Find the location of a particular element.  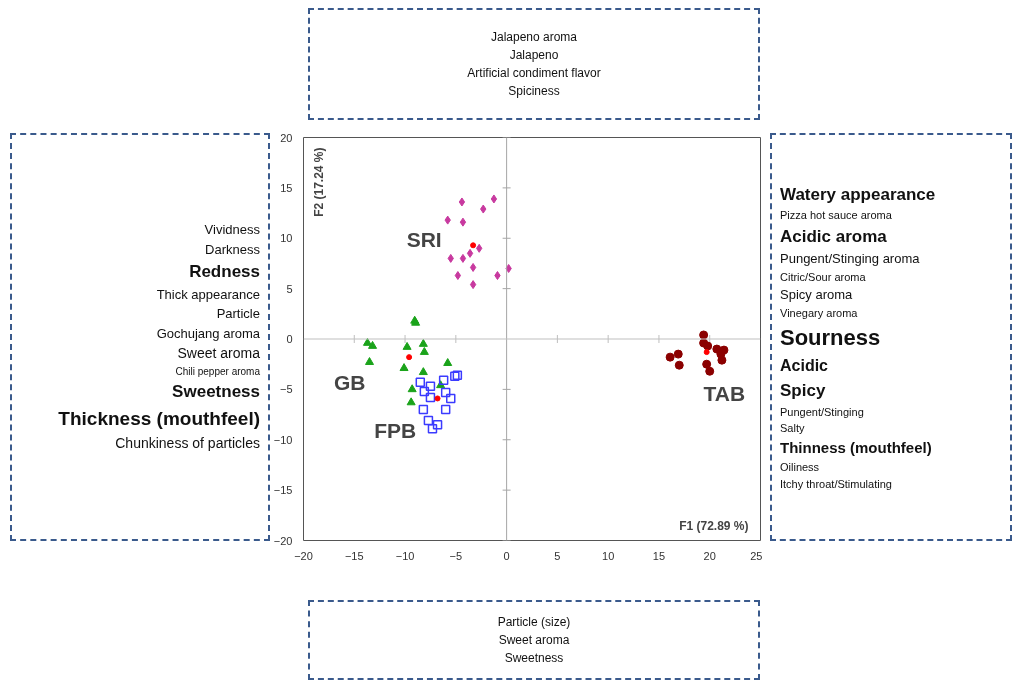

y-axis-title: F2 (17.24 %) is located at coordinates (318, 182).